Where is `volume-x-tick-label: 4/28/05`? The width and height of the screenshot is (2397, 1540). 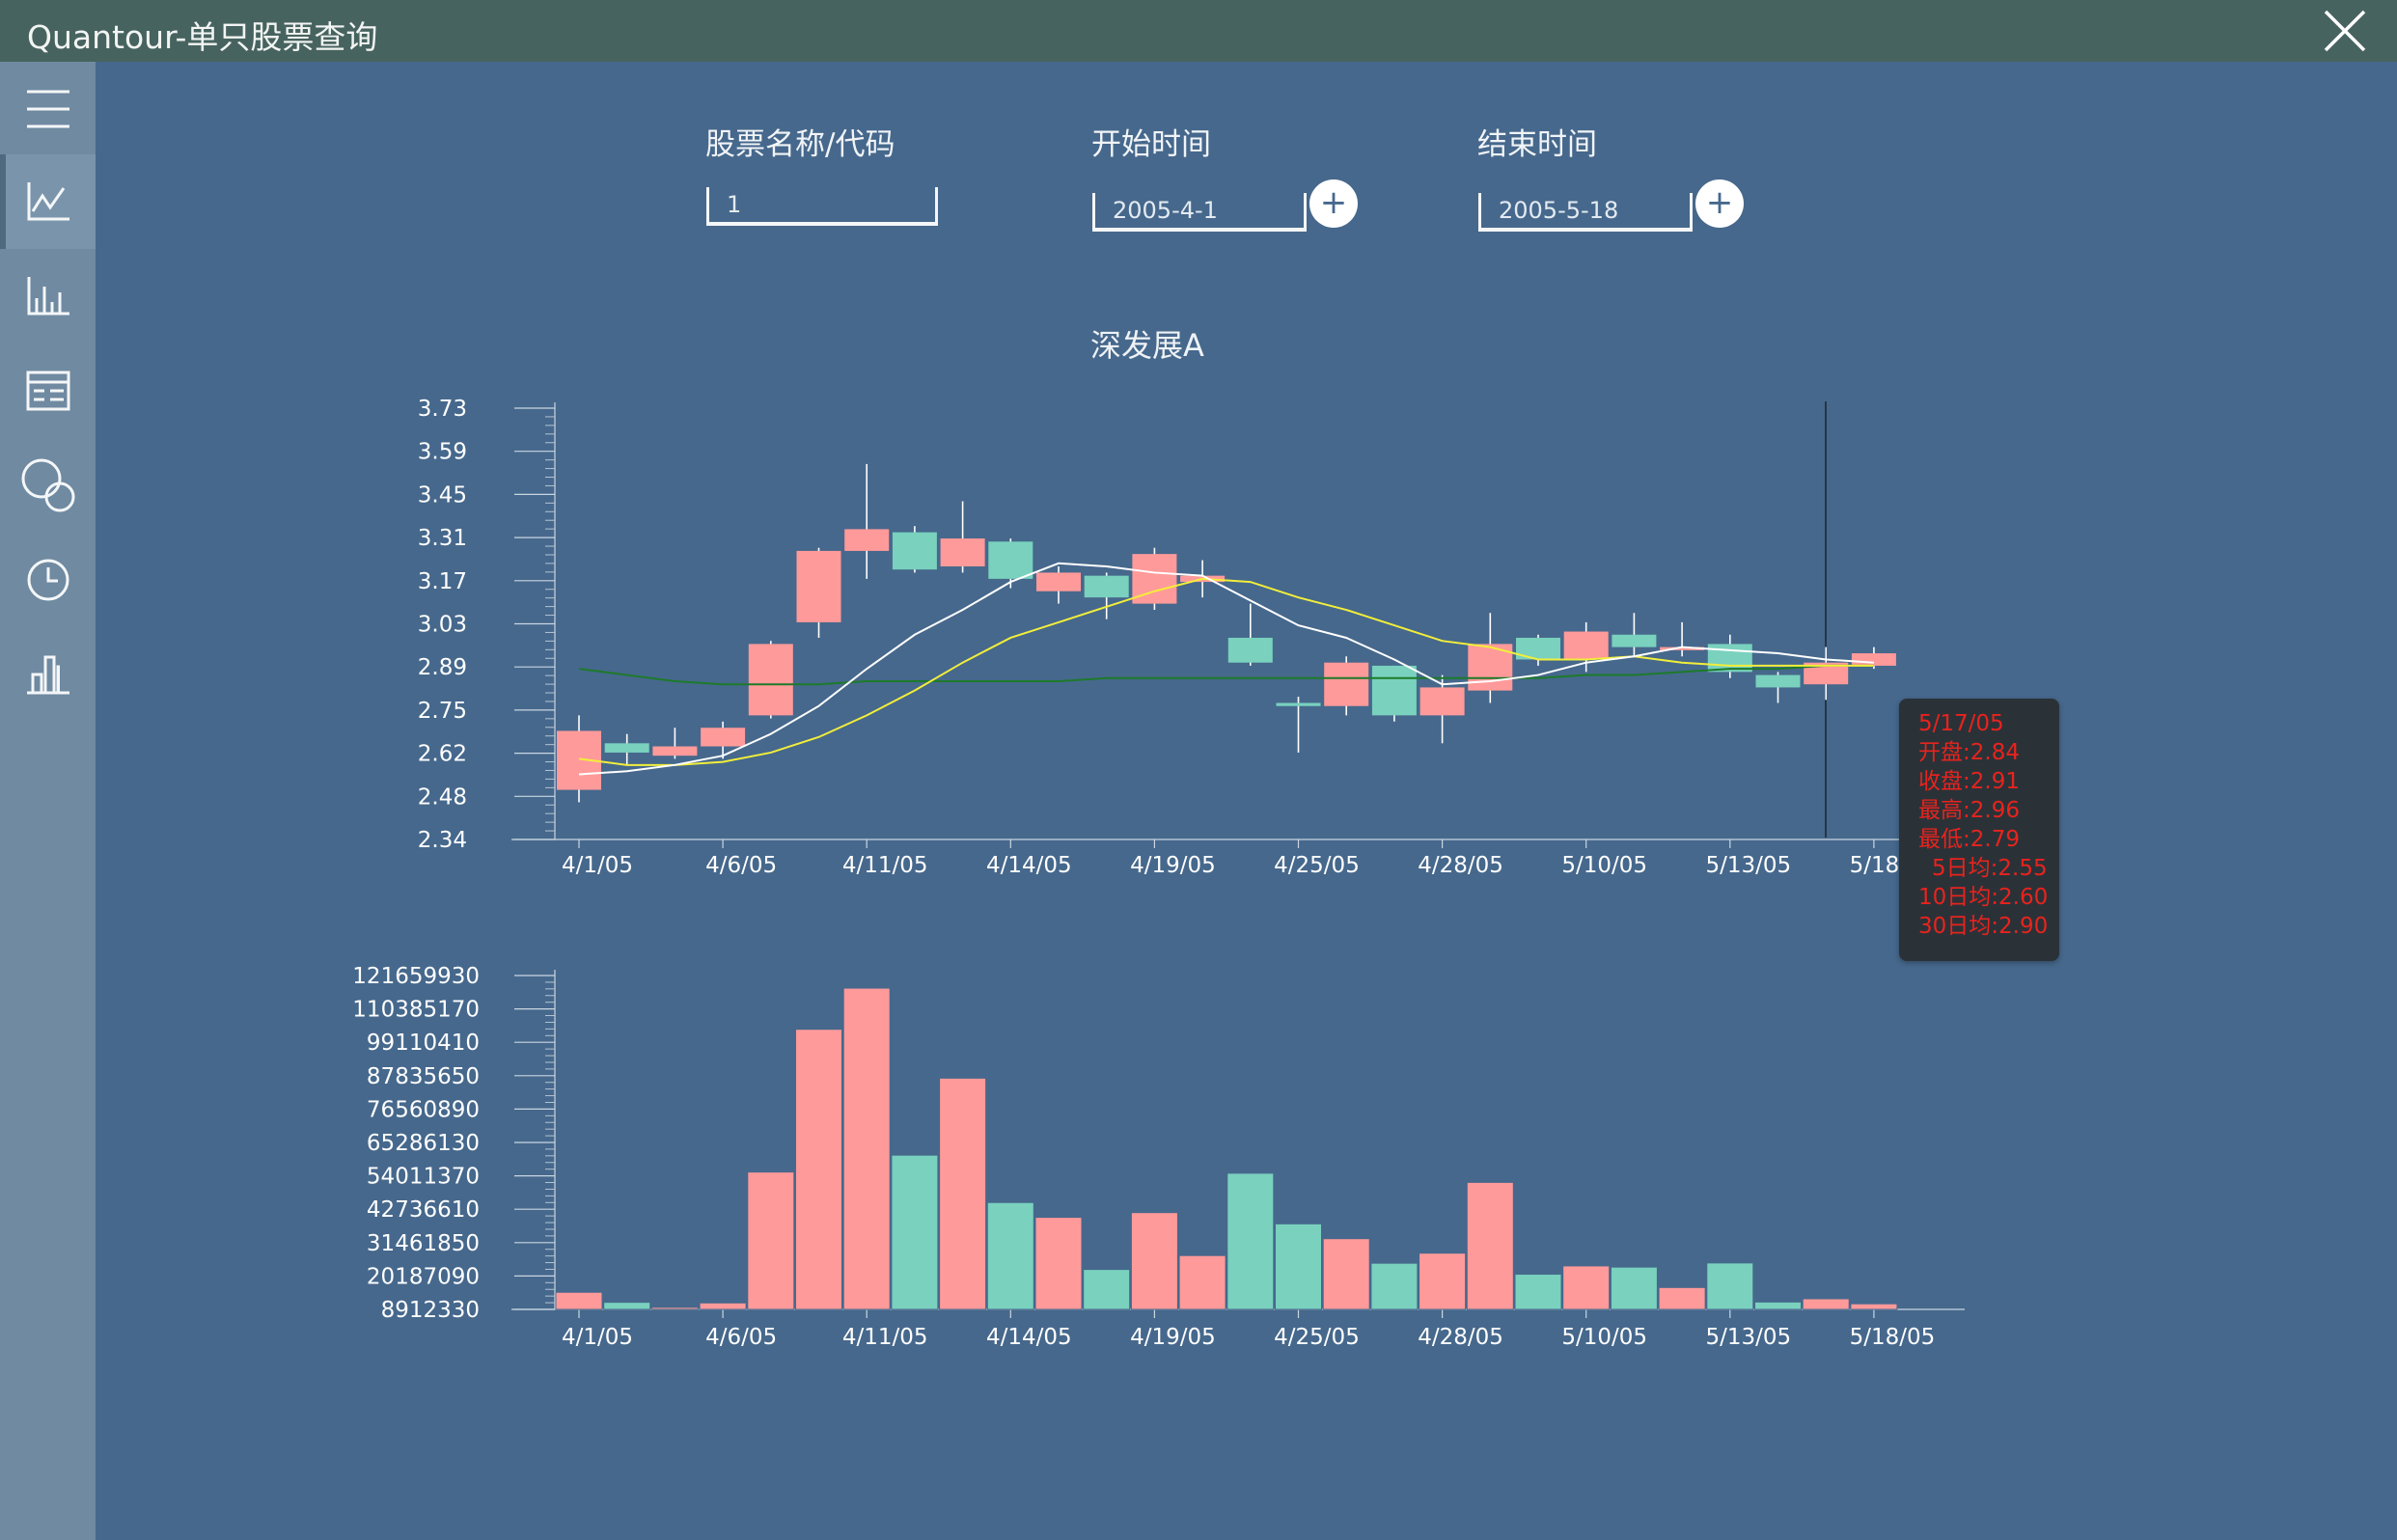
volume-x-tick-label: 4/28/05 is located at coordinates (1460, 1337).